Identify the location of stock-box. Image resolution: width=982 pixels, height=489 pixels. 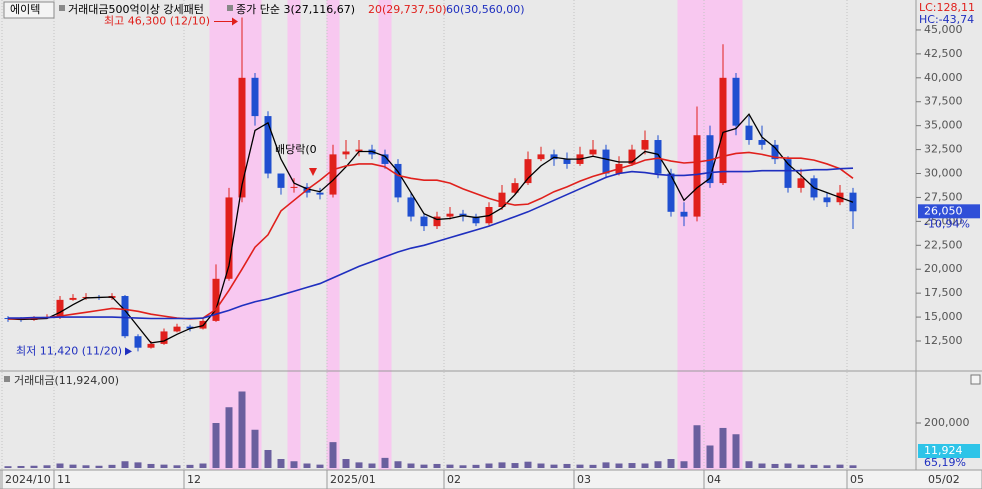
(29, 10).